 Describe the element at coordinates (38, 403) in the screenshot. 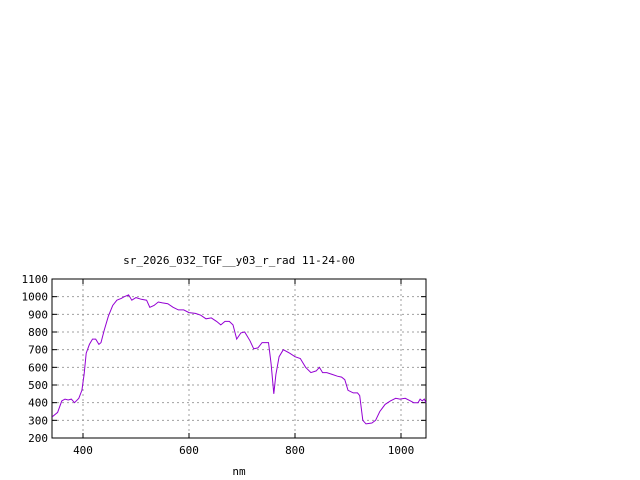

I see `y-tick-label: 400` at that location.